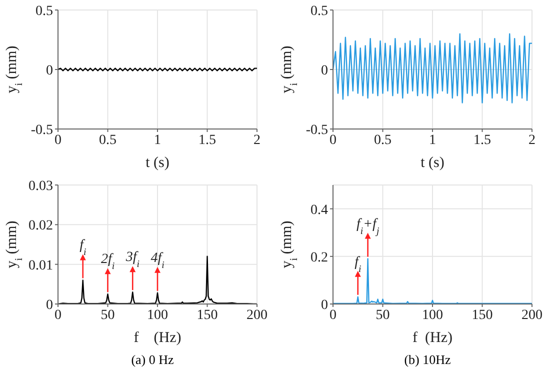  Describe the element at coordinates (427, 360) in the screenshot. I see `text: (b) 10Hz` at that location.